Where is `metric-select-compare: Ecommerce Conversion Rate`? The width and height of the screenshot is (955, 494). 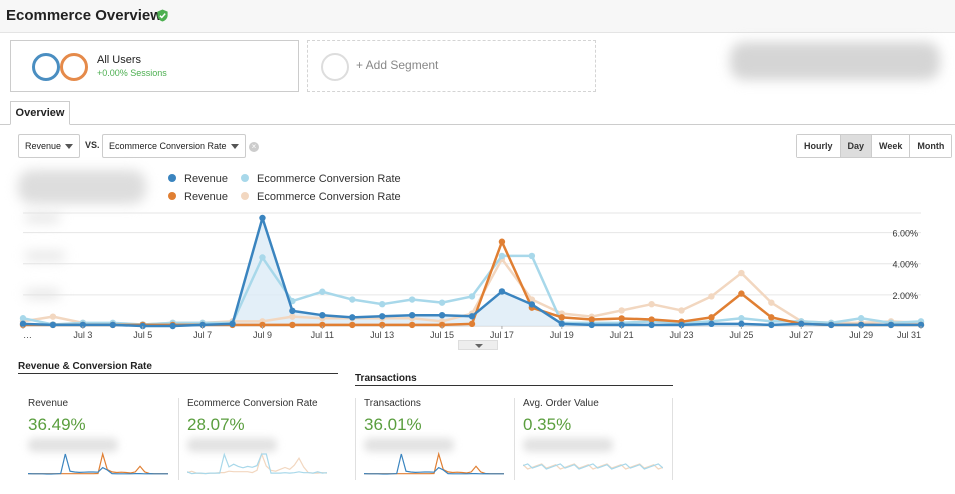 metric-select-compare: Ecommerce Conversion Rate is located at coordinates (174, 146).